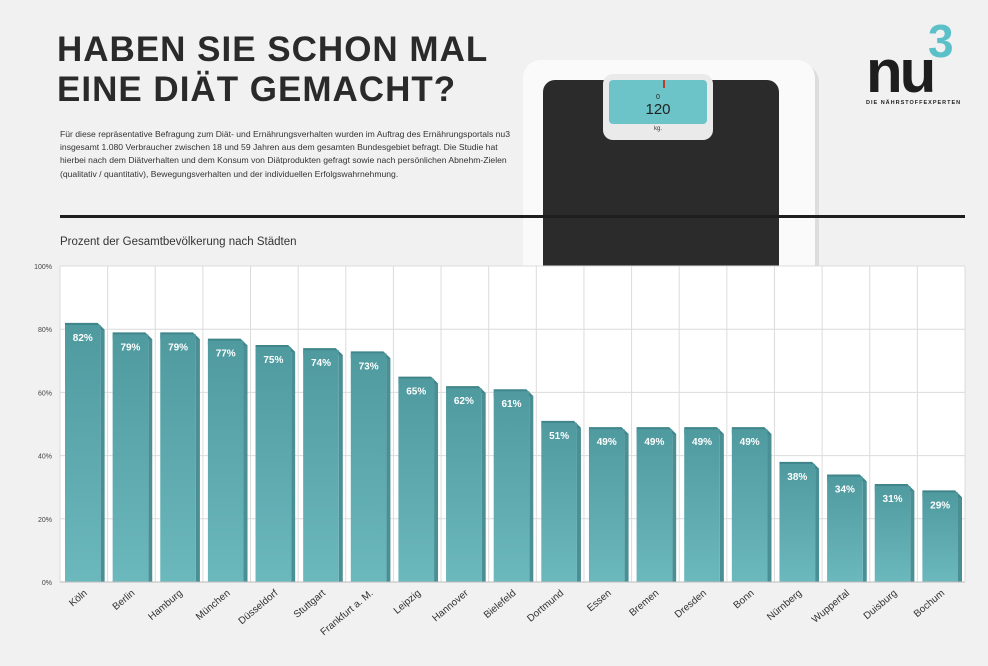  What do you see at coordinates (599, 601) in the screenshot?
I see `x-tick-label: Essen` at bounding box center [599, 601].